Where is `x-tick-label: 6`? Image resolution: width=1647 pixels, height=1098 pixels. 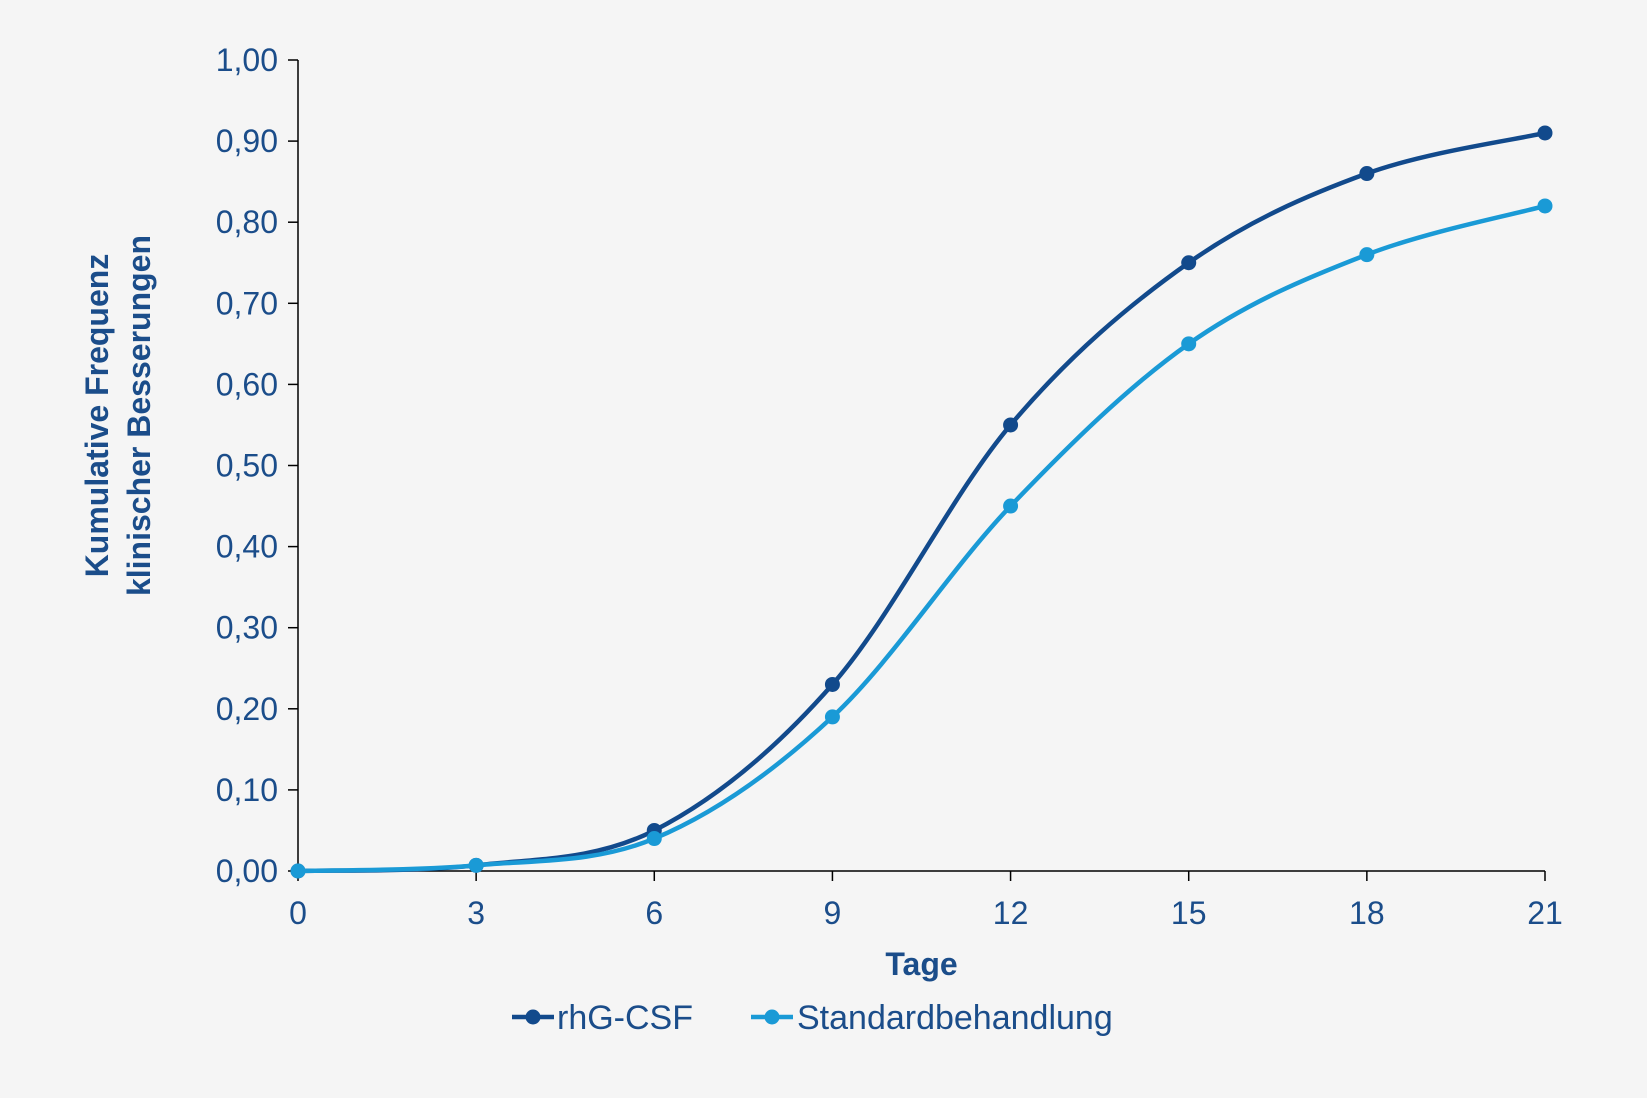
x-tick-label: 6 is located at coordinates (654, 913).